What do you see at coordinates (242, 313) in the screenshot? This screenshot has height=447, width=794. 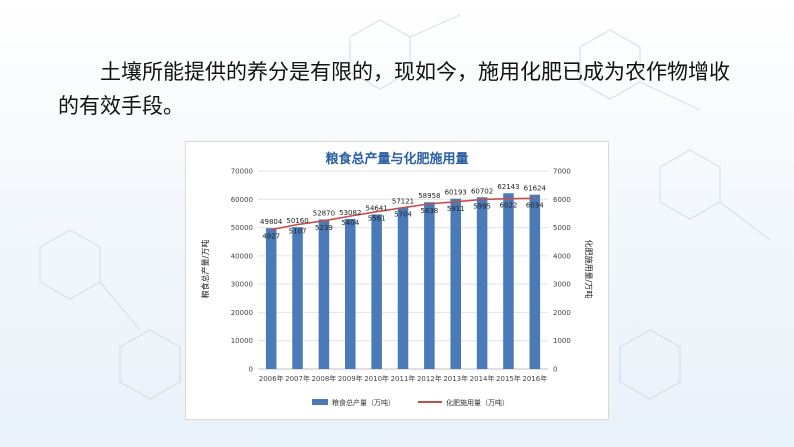 I see `y-tick-label: 20000` at bounding box center [242, 313].